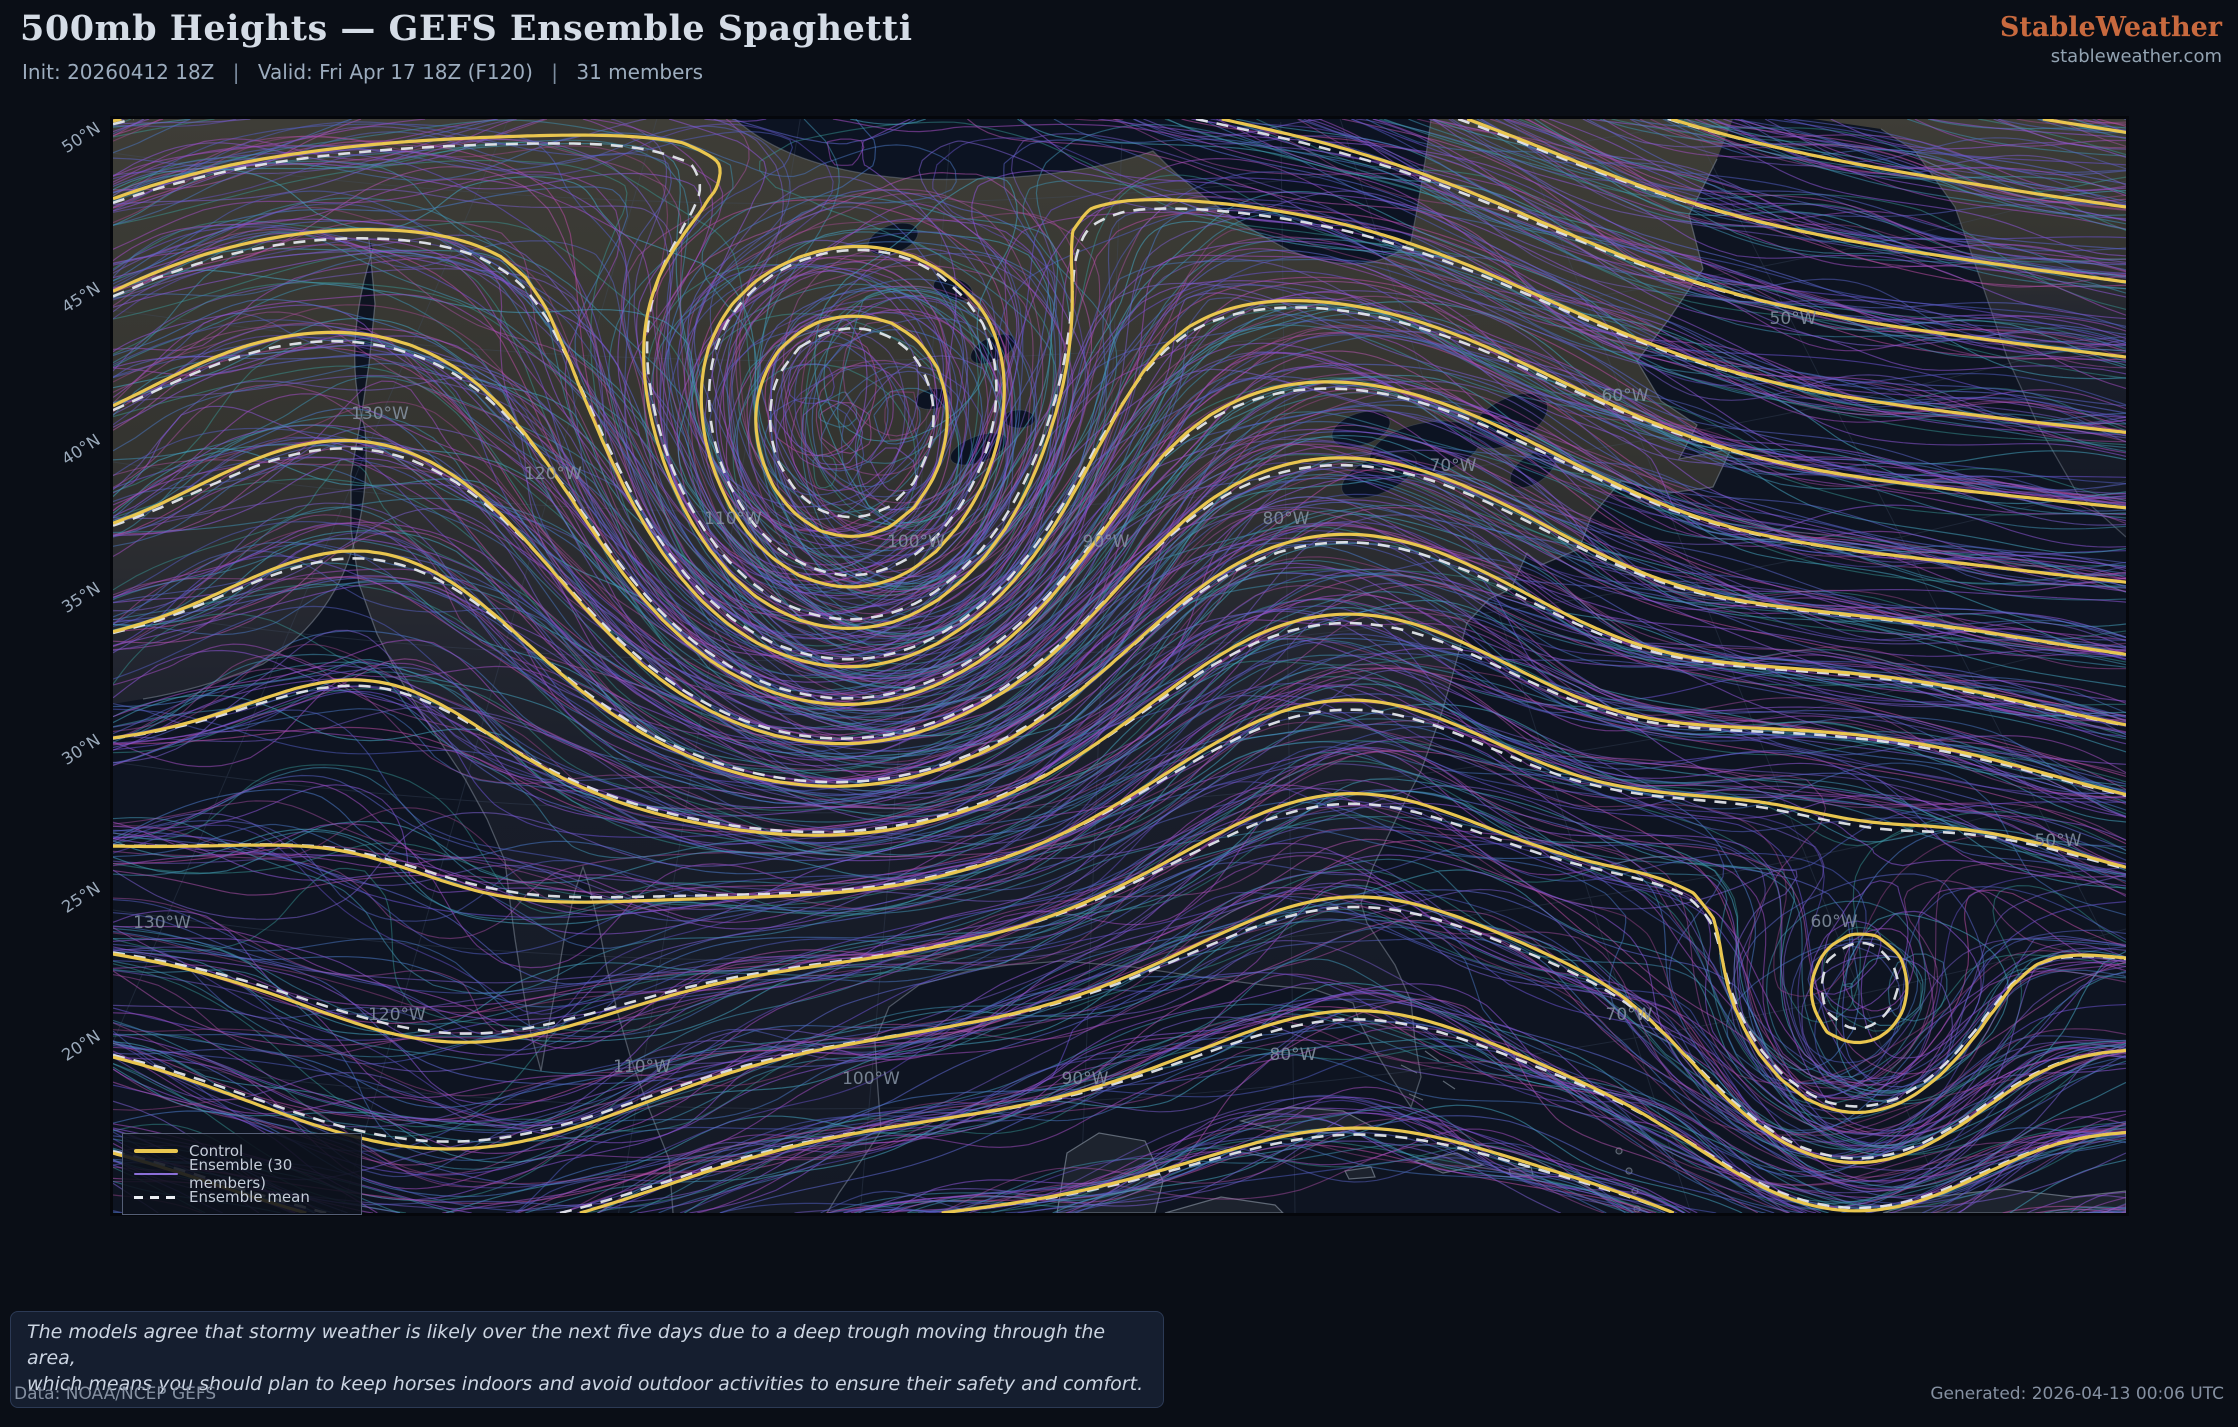  What do you see at coordinates (640, 72) in the screenshot?
I see `member-count: 31 members` at bounding box center [640, 72].